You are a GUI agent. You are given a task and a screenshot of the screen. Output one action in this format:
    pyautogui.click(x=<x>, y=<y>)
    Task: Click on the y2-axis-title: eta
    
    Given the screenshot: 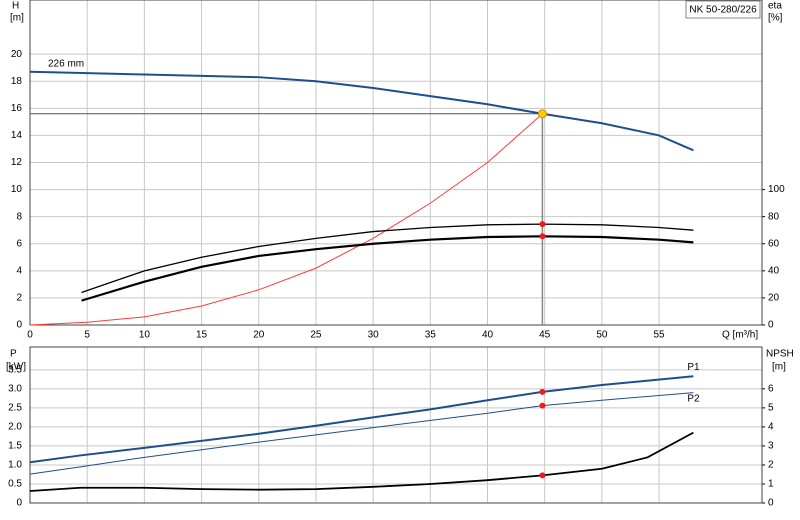 What is the action you would take?
    pyautogui.click(x=775, y=6)
    